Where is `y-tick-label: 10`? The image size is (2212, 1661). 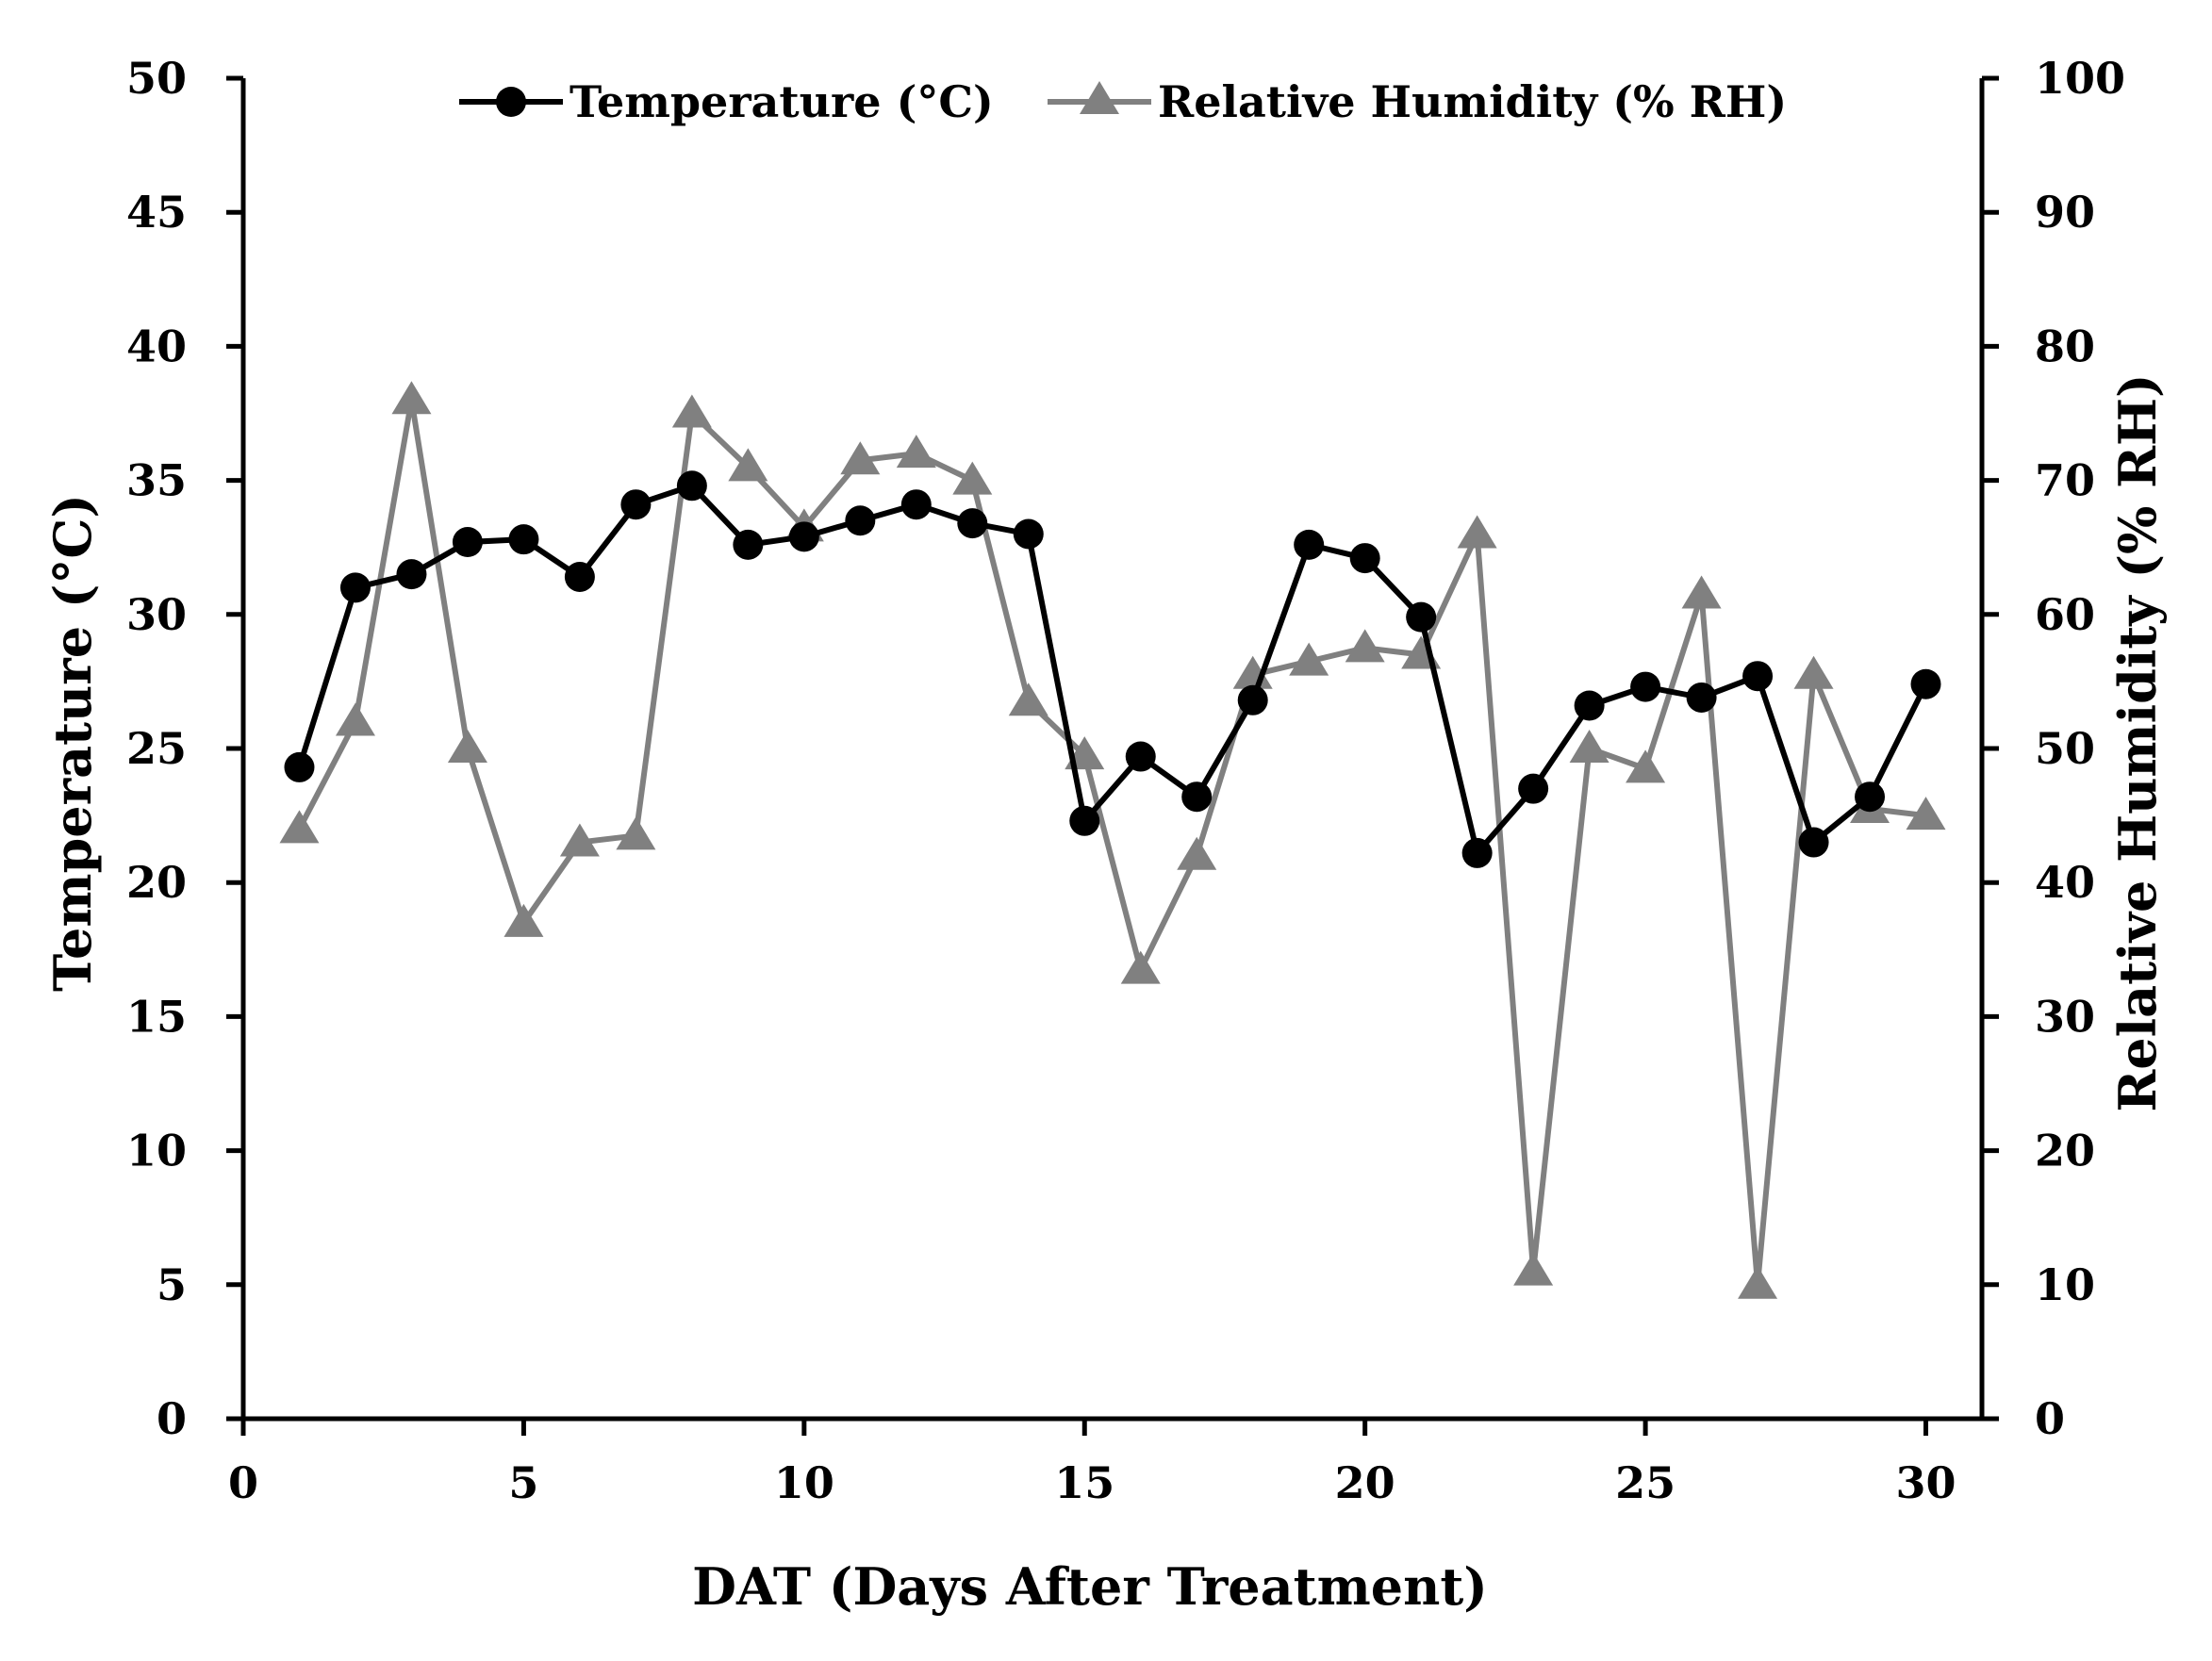 y-tick-label: 10 is located at coordinates (156, 1151).